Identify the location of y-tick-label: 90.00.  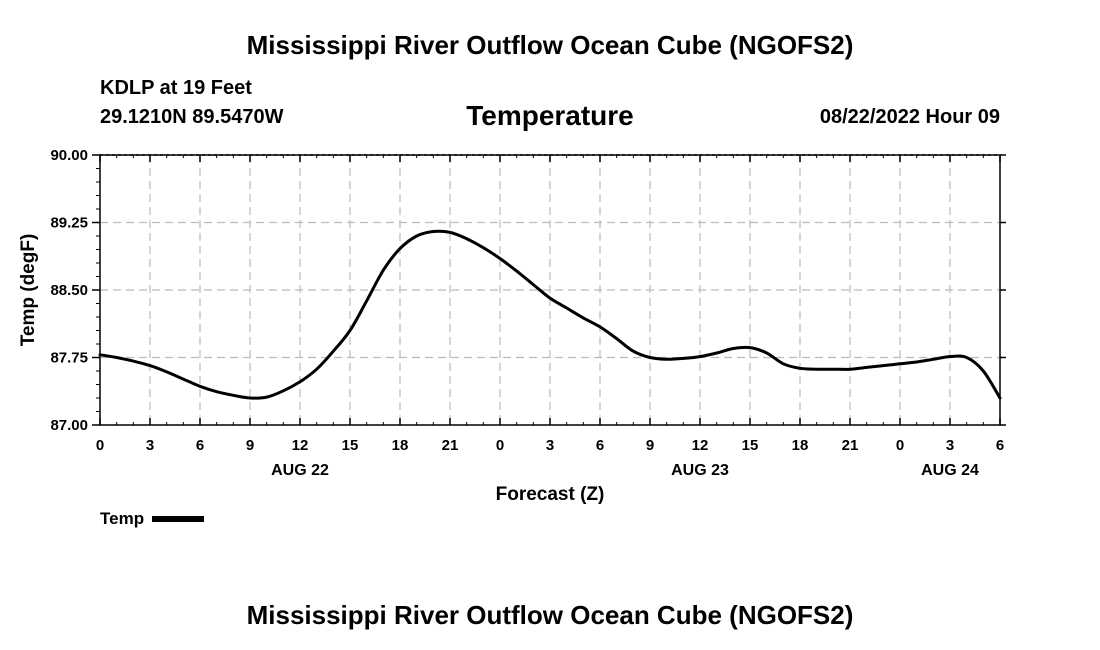
(69, 155).